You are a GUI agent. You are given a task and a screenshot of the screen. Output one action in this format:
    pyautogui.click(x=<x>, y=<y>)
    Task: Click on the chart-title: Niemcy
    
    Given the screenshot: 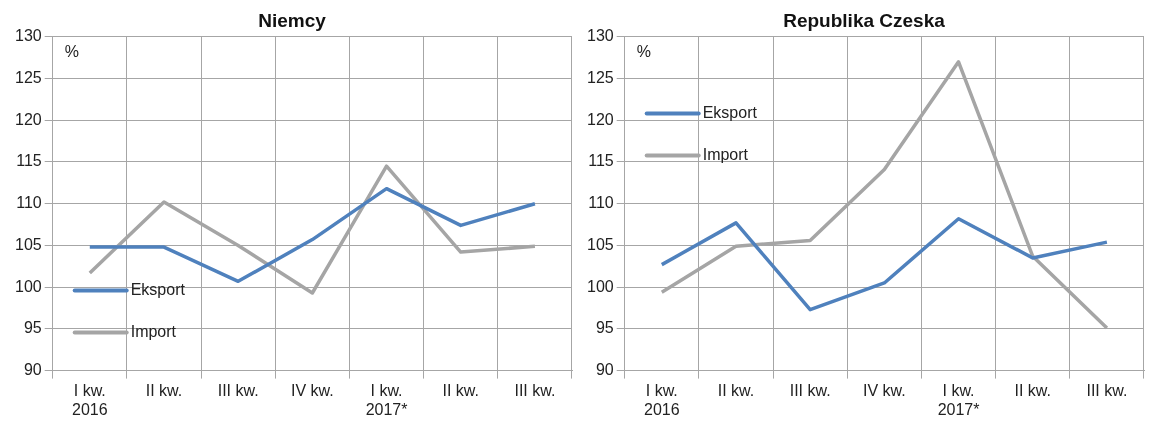 What is the action you would take?
    pyautogui.click(x=292, y=20)
    